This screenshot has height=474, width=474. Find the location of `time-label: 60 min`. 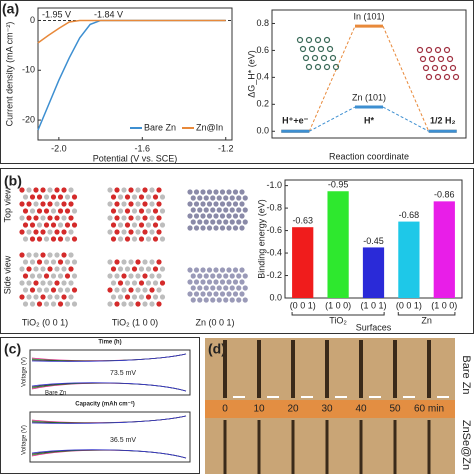

time-label: 60 min is located at coordinates (429, 409).